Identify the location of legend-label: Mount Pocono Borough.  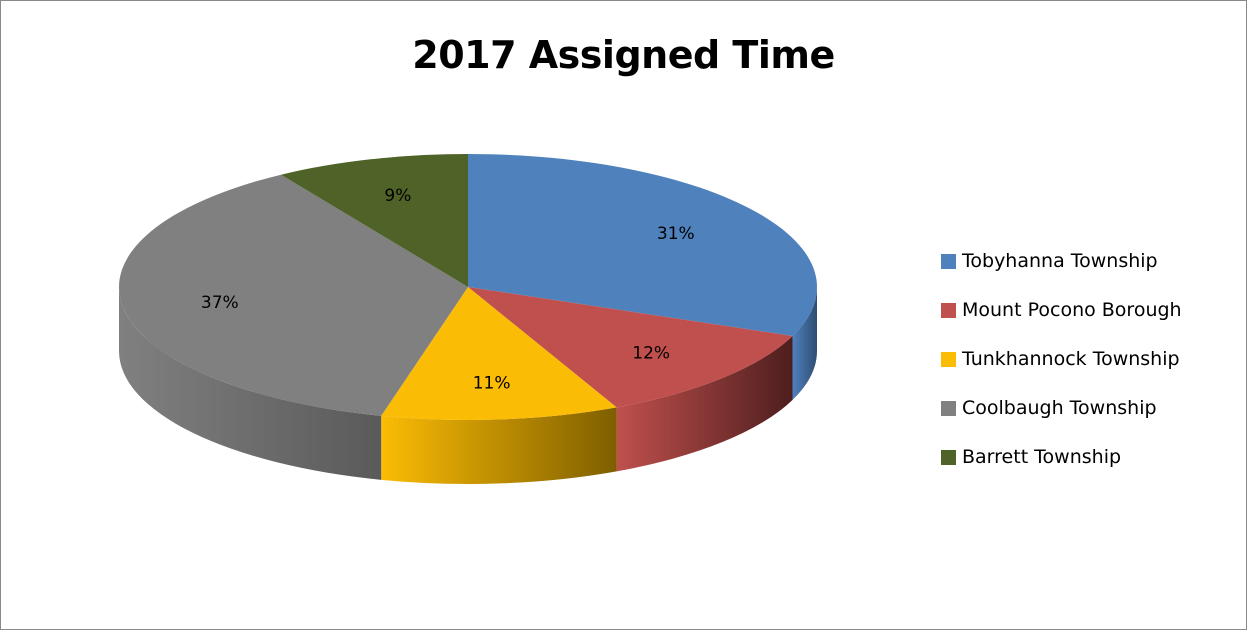
(1072, 310).